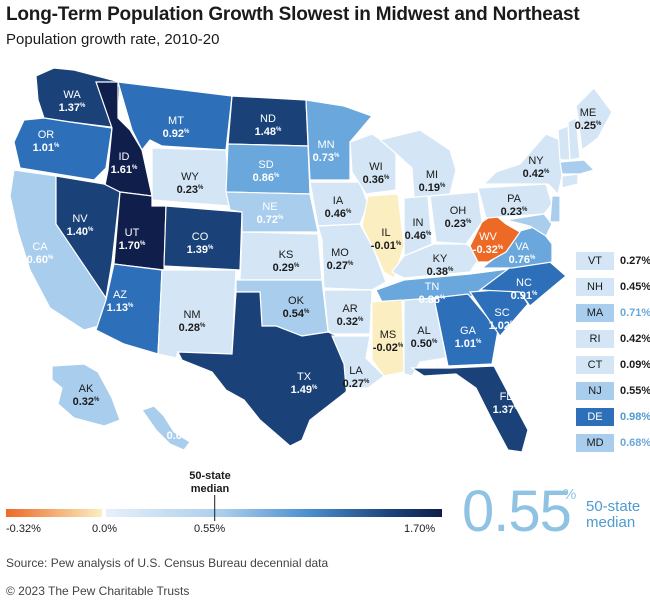 This screenshot has height=602, width=650. What do you see at coordinates (635, 261) in the screenshot?
I see `northeast-value-vt: 0.27%` at bounding box center [635, 261].